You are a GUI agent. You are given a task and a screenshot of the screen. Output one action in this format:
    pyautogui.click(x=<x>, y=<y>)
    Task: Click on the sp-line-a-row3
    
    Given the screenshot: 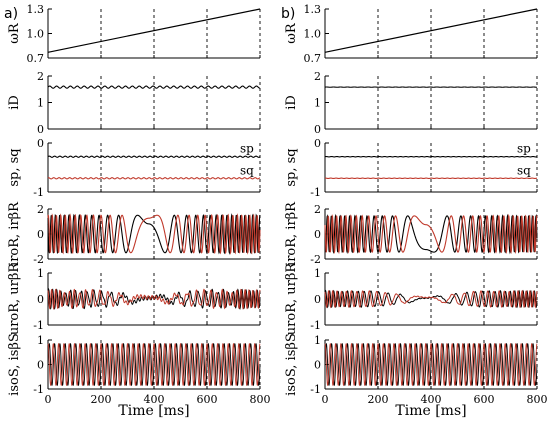 What is the action you would take?
    pyautogui.click(x=154, y=156)
    